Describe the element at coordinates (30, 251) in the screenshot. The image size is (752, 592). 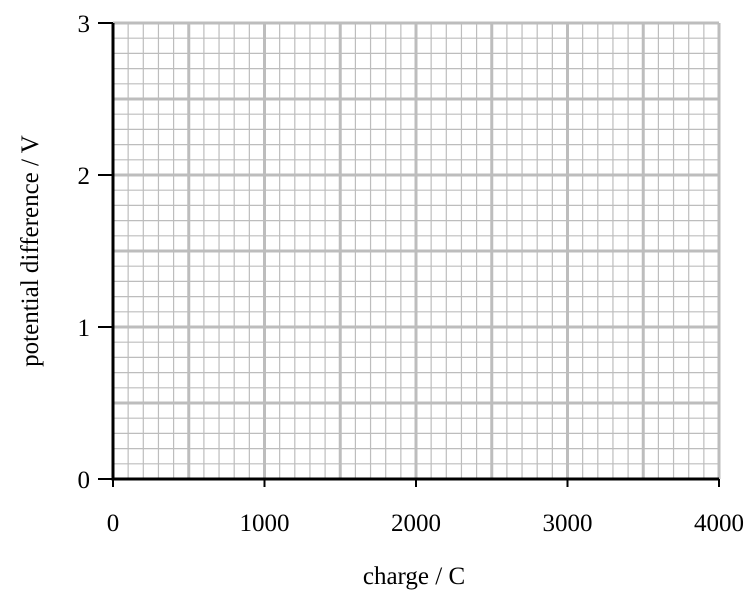
I see `y-axis-label: potential difference / V` at that location.